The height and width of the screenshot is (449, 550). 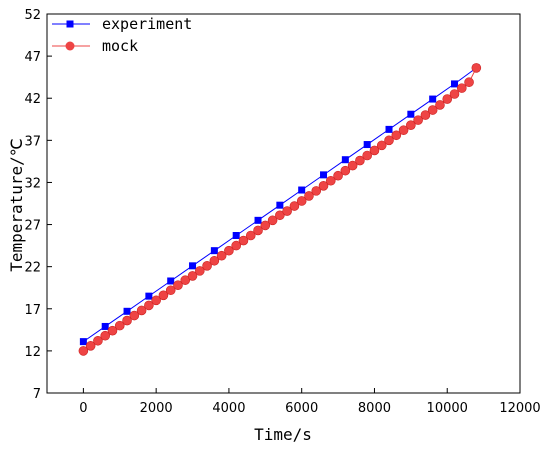 I want to click on x-tick-label: 12000, so click(x=519, y=408).